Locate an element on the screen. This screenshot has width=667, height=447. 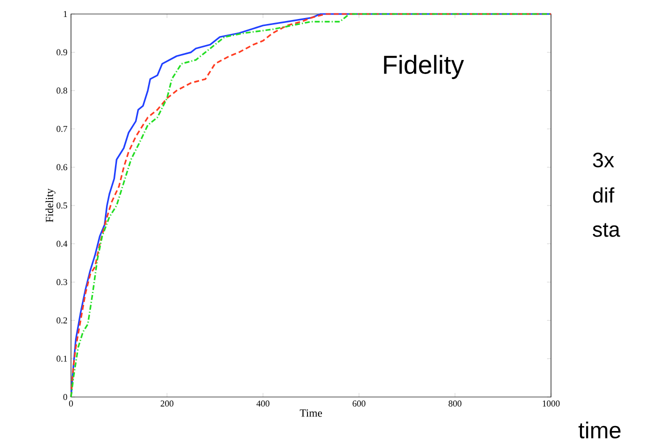
y-tick-label: 0 is located at coordinates (65, 397).